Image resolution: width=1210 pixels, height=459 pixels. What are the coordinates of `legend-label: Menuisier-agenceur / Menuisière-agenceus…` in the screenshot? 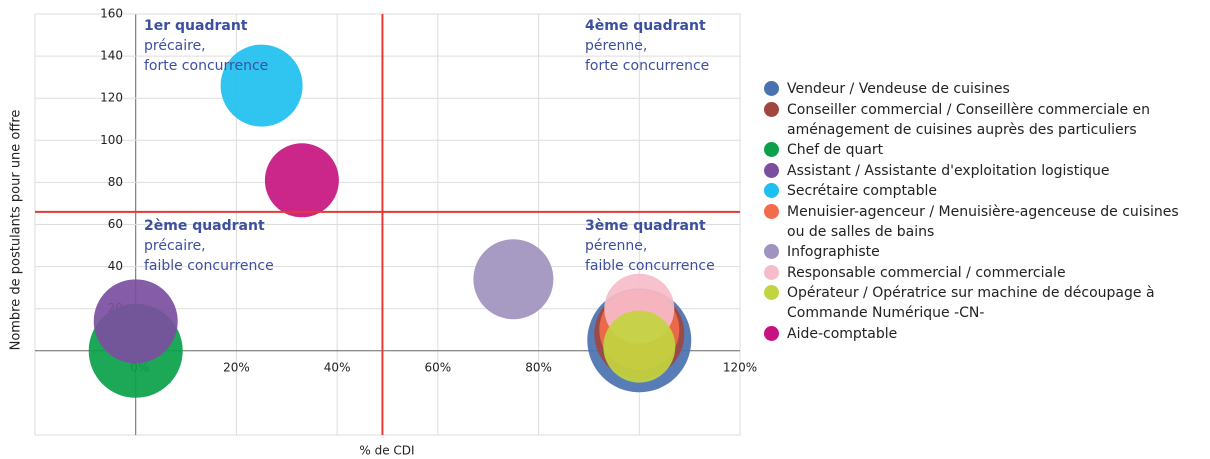 It's located at (983, 221).